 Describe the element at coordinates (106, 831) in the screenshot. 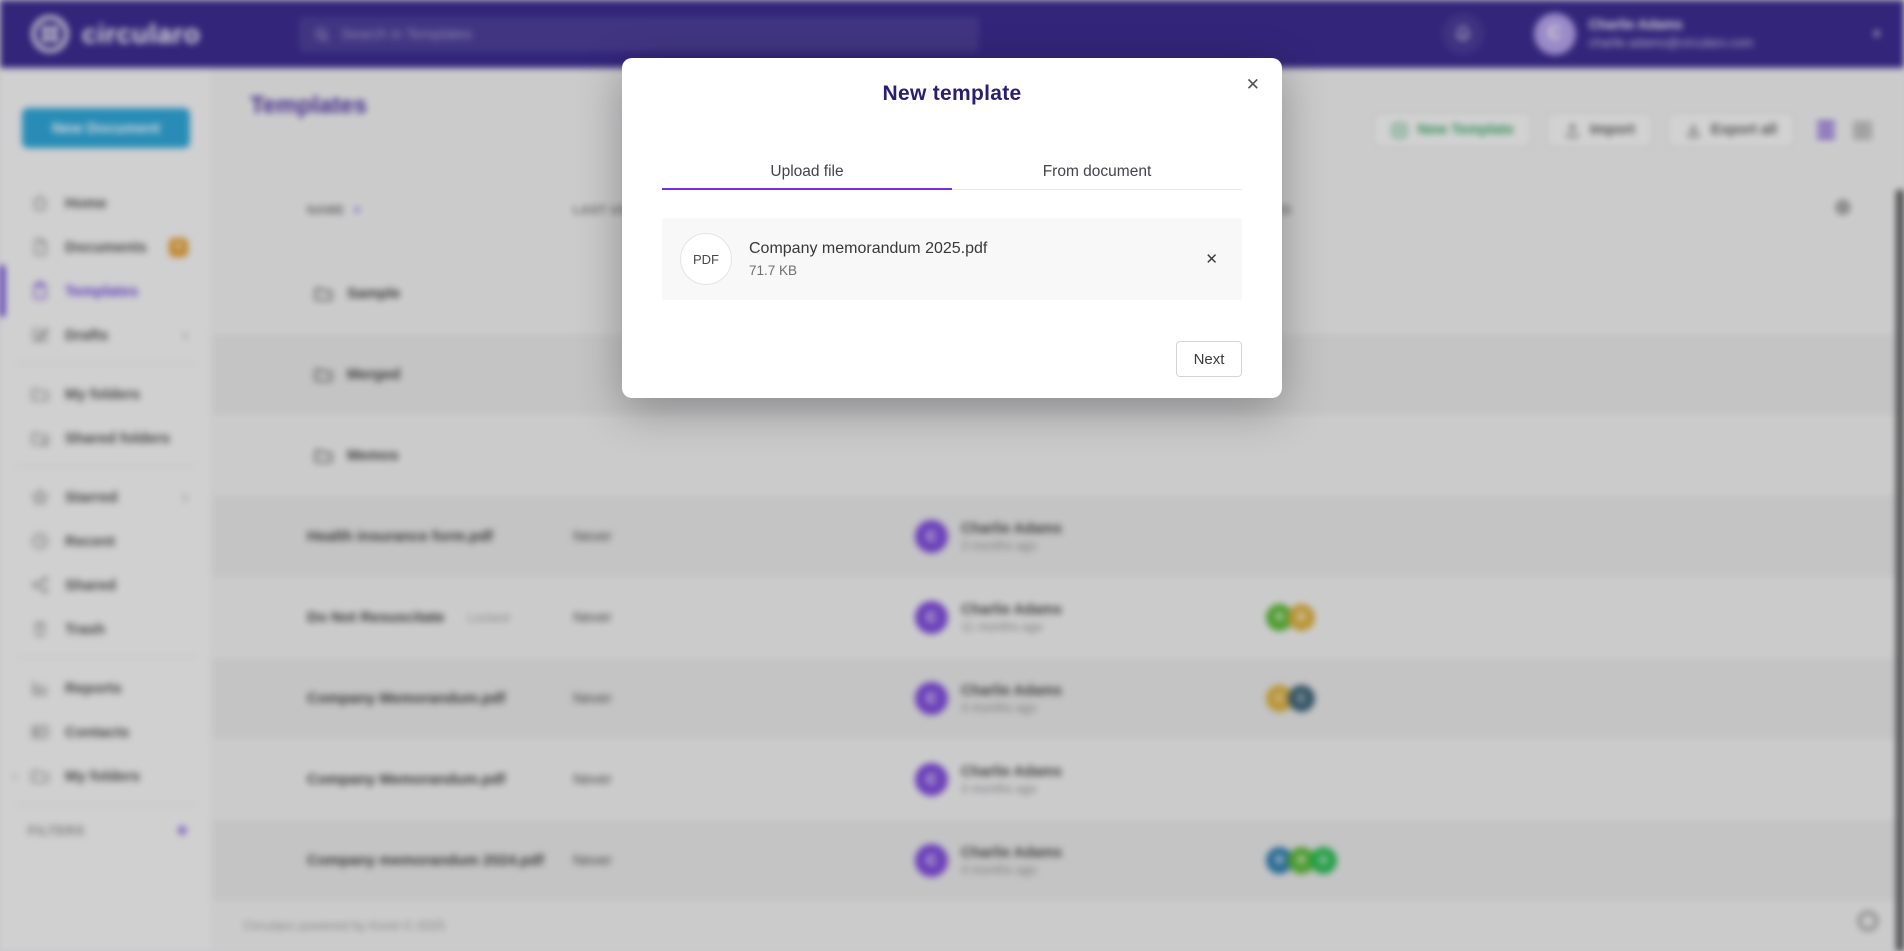

I see `filters-section: FILTERS +` at that location.